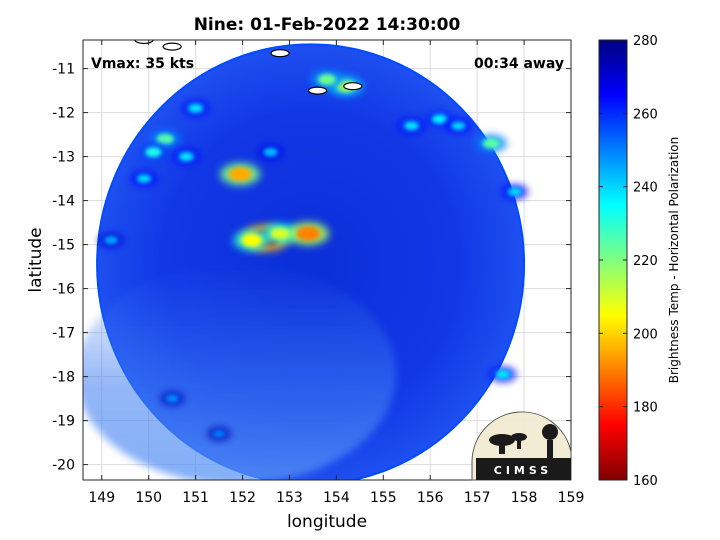  I want to click on colorbar-tick-label: 200, so click(645, 334).